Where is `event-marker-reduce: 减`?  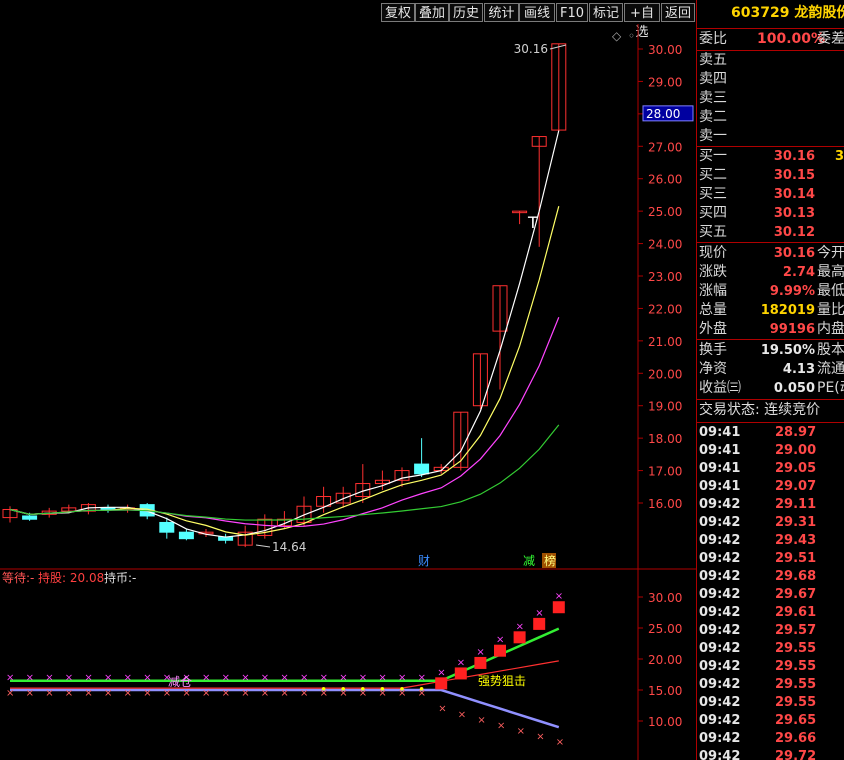 event-marker-reduce: 减 is located at coordinates (529, 561).